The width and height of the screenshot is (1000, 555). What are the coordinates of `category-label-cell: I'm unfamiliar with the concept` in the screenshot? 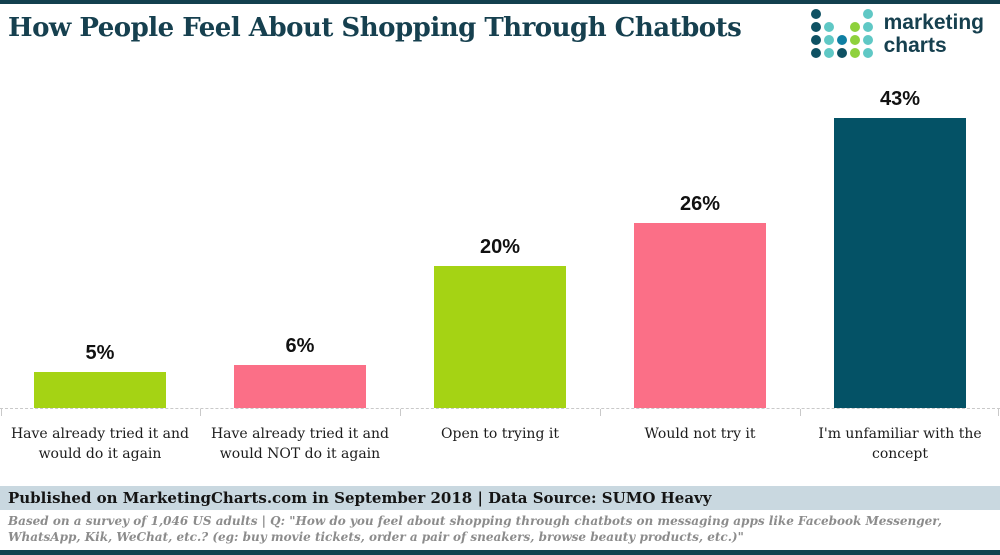 It's located at (900, 444).